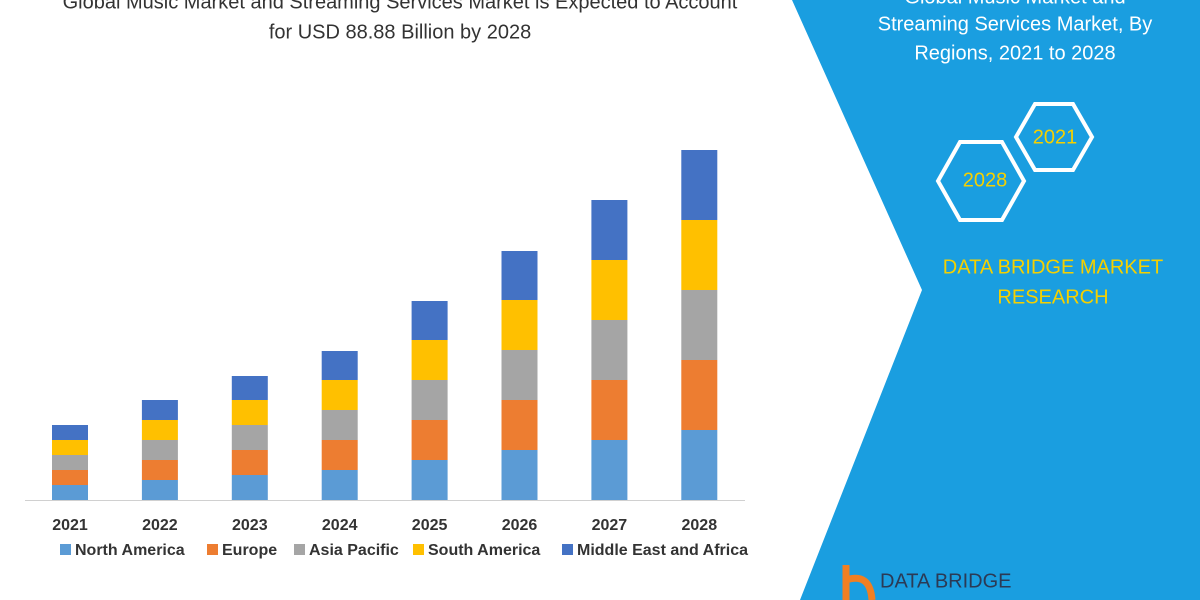 The image size is (1200, 600). Describe the element at coordinates (520, 525) in the screenshot. I see `x-tick-label: 2026` at that location.